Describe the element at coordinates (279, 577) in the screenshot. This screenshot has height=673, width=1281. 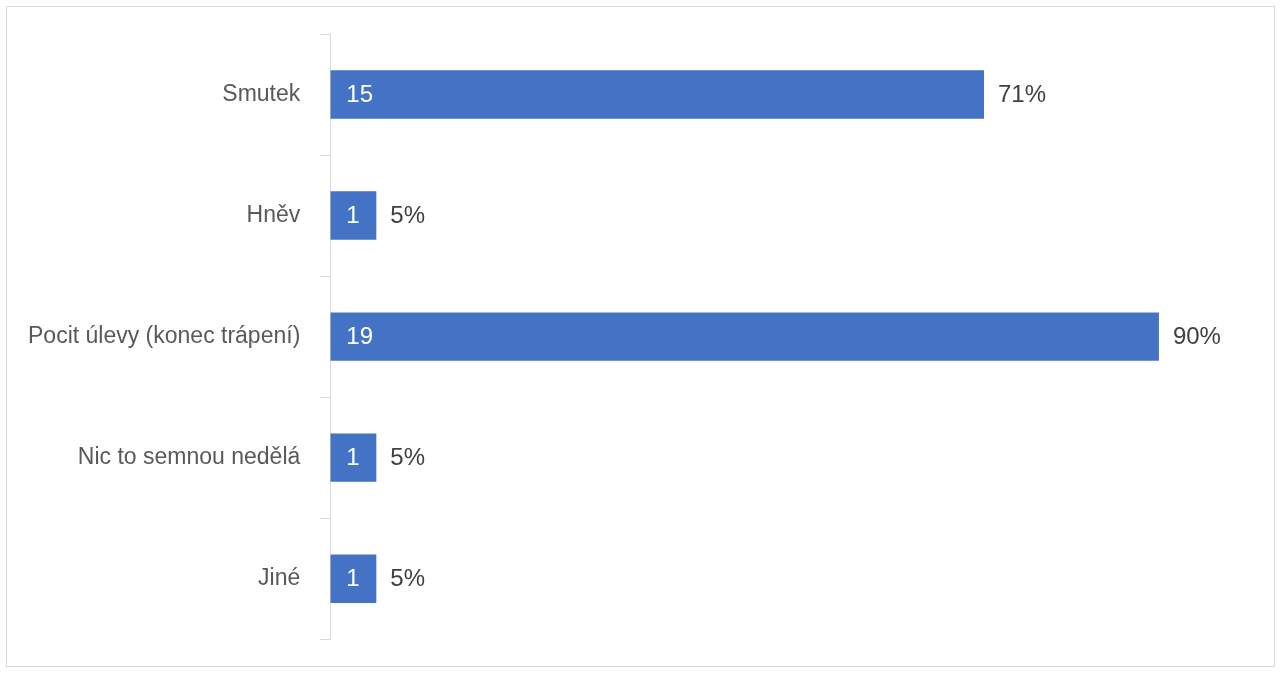
I see `y-tick-label: Jiné` at that location.